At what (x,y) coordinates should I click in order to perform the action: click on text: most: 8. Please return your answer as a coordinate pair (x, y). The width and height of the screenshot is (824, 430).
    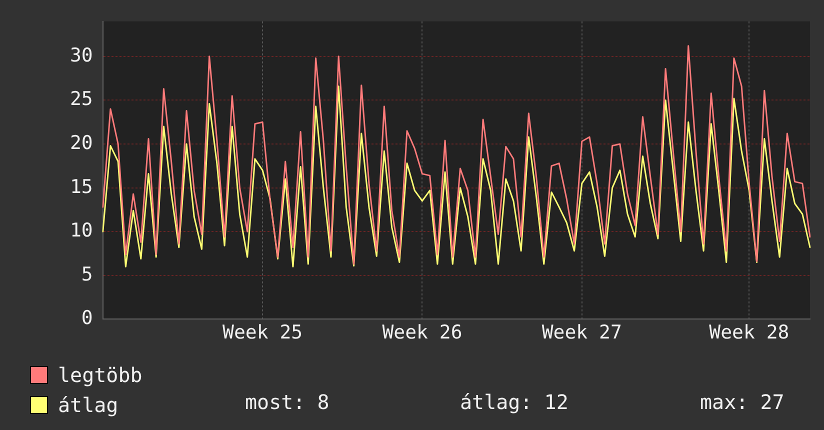
    Looking at the image, I should click on (287, 402).